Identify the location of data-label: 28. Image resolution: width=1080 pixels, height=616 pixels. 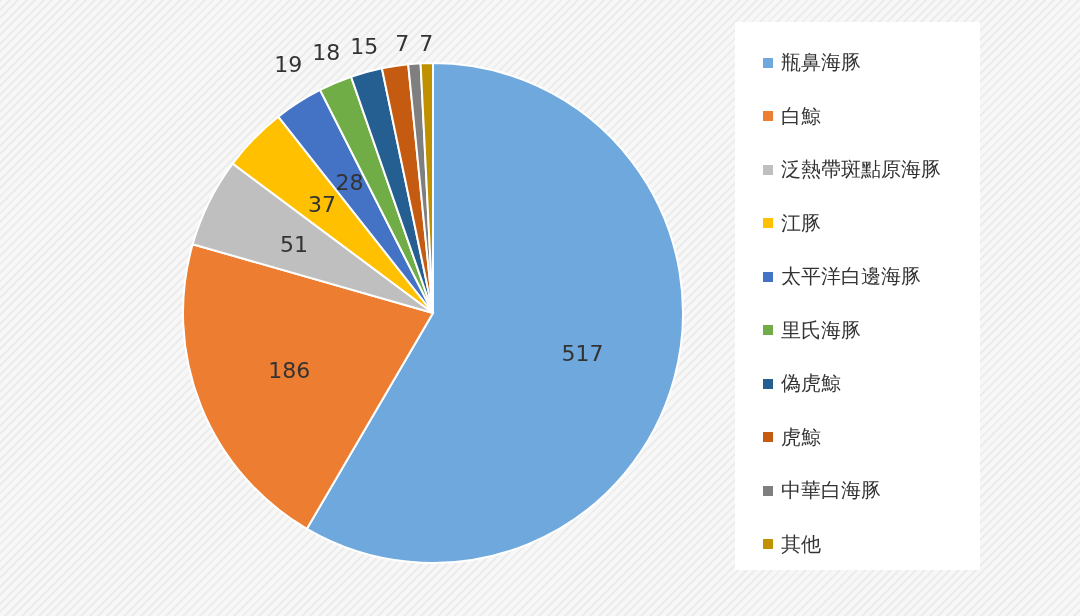
(349, 182).